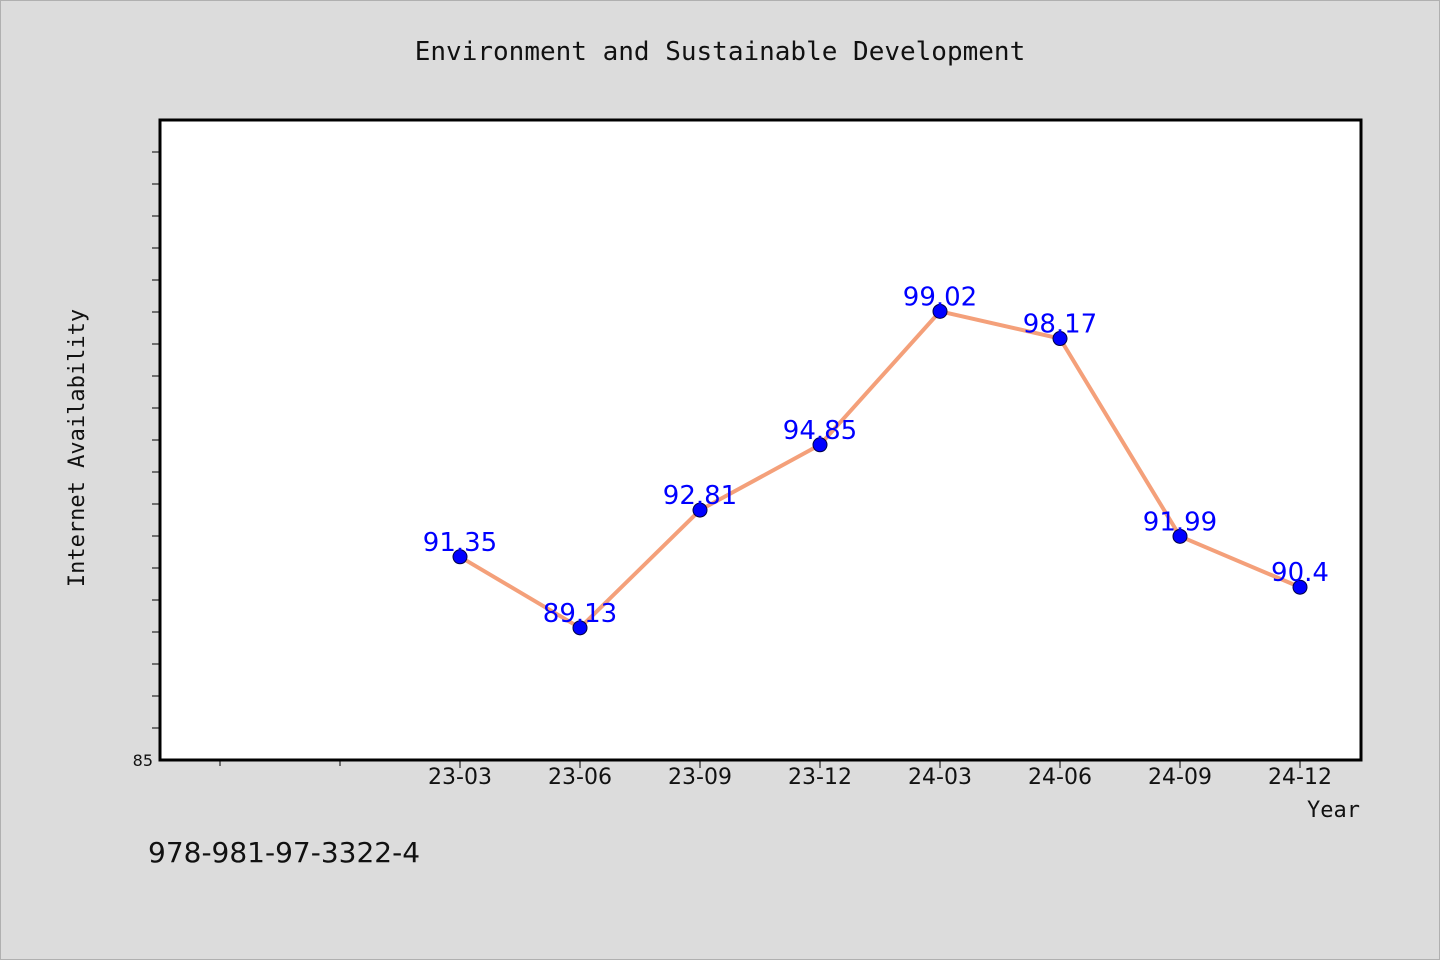  Describe the element at coordinates (1300, 777) in the screenshot. I see `x-tick-label: 24-12` at that location.